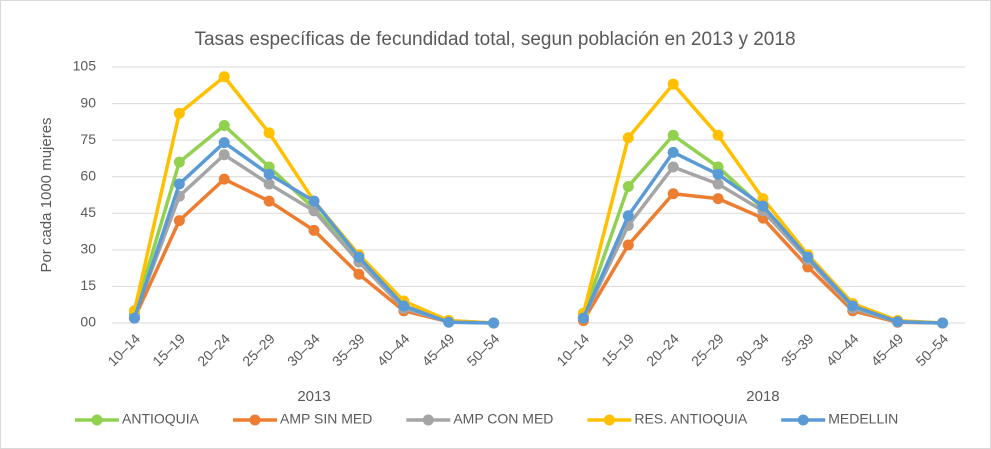 The width and height of the screenshot is (991, 449). I want to click on legend-item: MEDELLIN, so click(839, 419).